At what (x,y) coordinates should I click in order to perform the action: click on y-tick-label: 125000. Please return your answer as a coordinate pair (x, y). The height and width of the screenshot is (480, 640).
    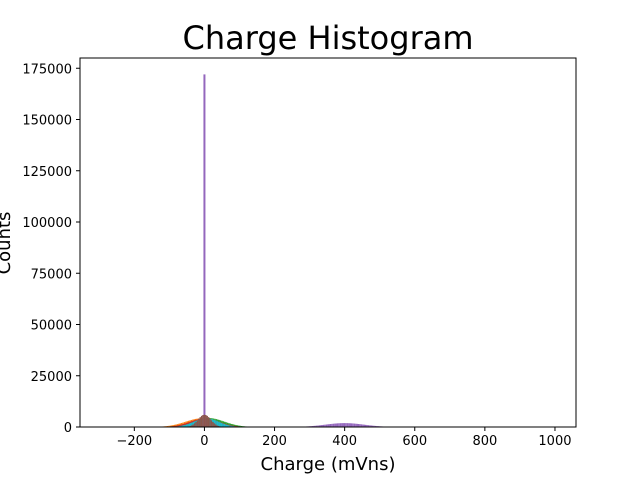
    Looking at the image, I should click on (47, 172).